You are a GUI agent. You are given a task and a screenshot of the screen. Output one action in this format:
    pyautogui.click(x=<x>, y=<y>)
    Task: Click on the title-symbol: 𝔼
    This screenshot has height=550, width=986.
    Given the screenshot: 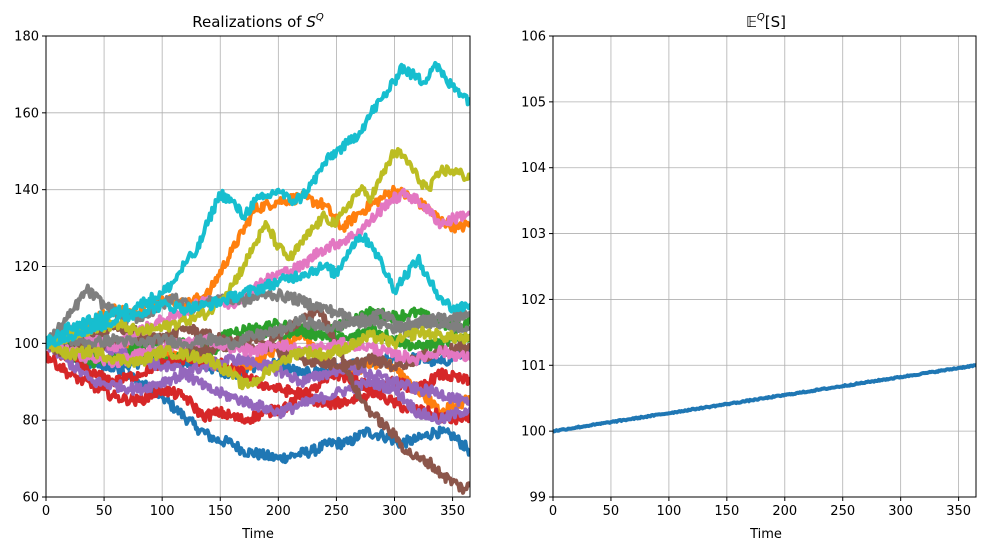 What is the action you would take?
    pyautogui.click(x=751, y=22)
    